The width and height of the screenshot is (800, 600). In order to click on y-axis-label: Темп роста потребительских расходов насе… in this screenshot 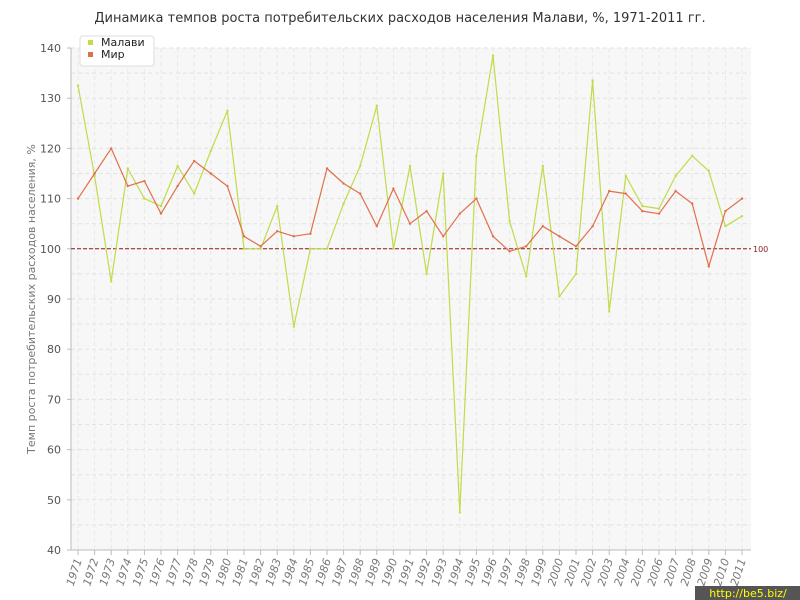, I will do `click(31, 299)`.